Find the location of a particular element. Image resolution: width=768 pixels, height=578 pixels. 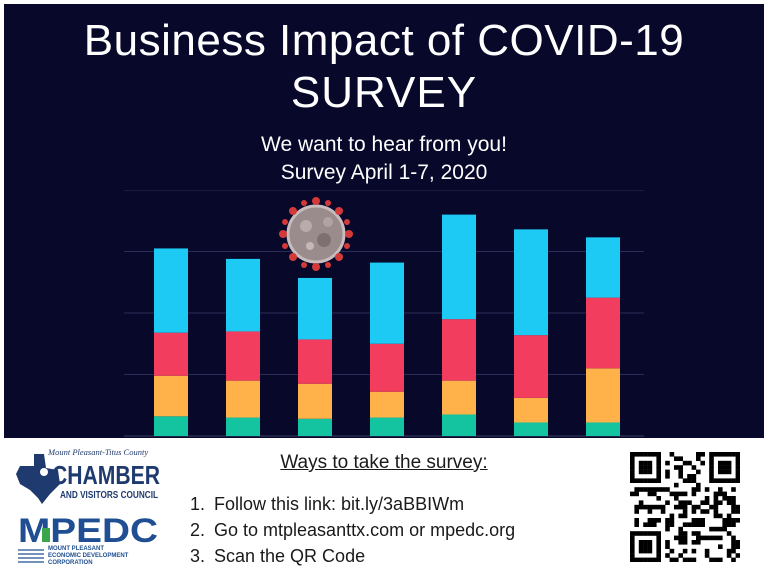

qr-code is located at coordinates (685, 507).